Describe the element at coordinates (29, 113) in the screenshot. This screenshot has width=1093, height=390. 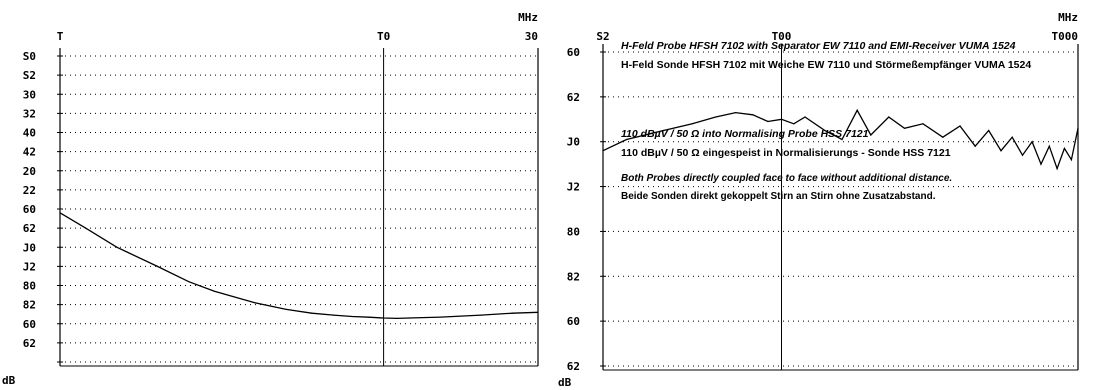
I see `y-tick-label: 32` at that location.